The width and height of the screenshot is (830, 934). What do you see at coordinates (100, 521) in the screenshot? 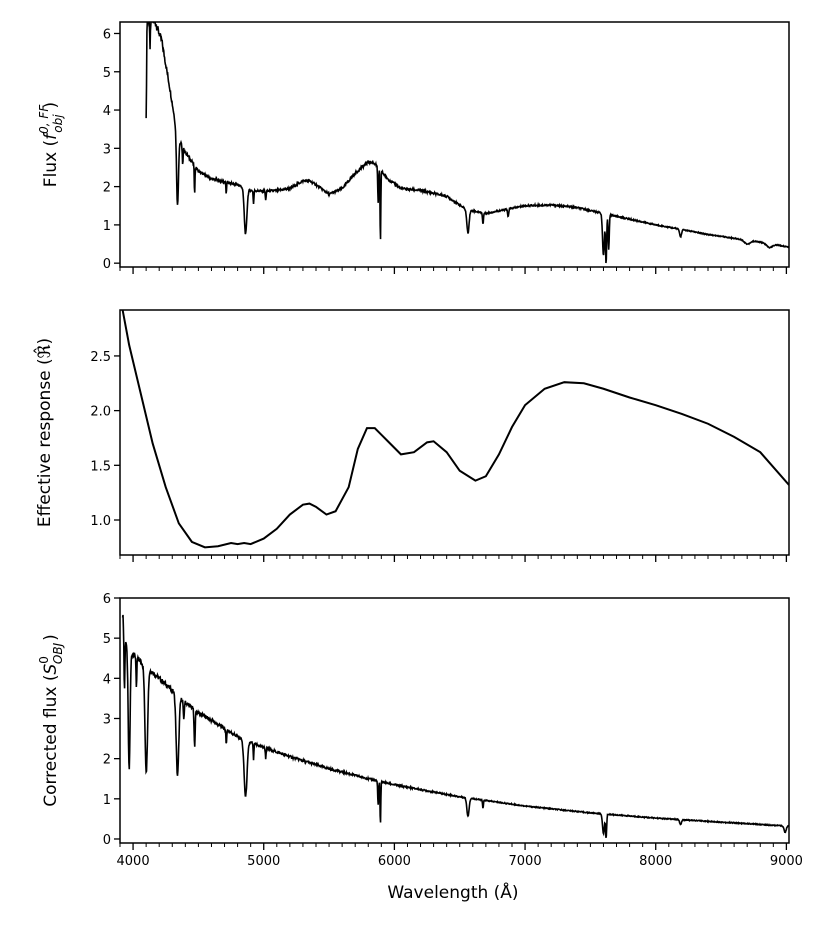
I see `ytick-label: 1.0` at bounding box center [100, 521].